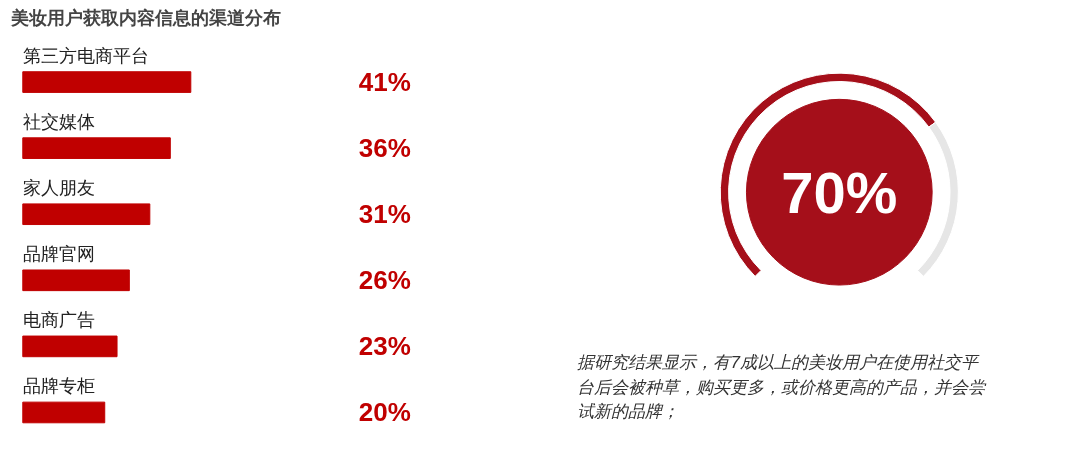 The height and width of the screenshot is (463, 1080). Describe the element at coordinates (85, 55) in the screenshot. I see `y-tick-label: 第三方电商平台` at that location.